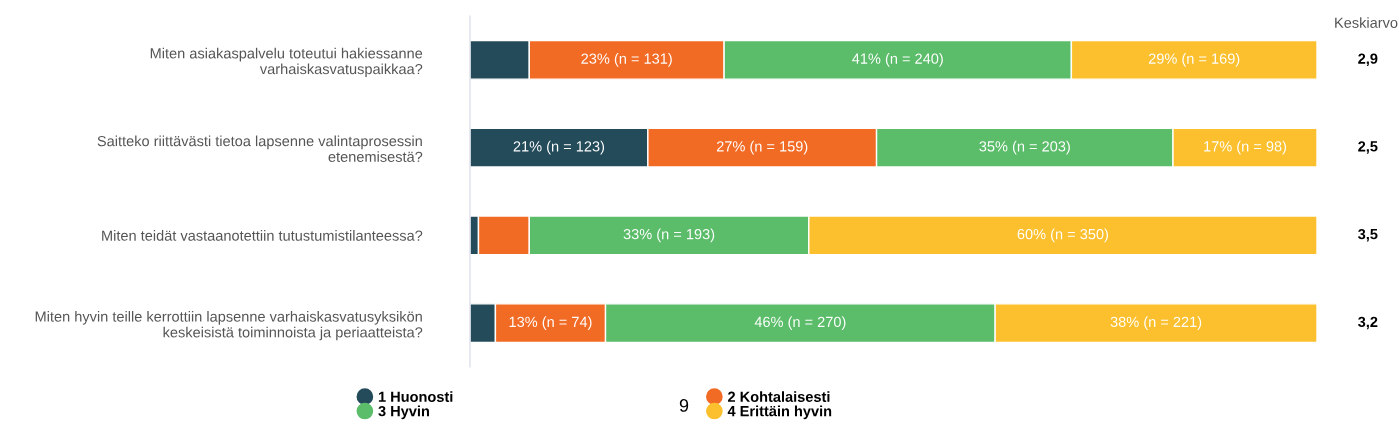 This screenshot has height=428, width=1399. Describe the element at coordinates (669, 235) in the screenshot. I see `data-label: 33% (n = 193)` at that location.